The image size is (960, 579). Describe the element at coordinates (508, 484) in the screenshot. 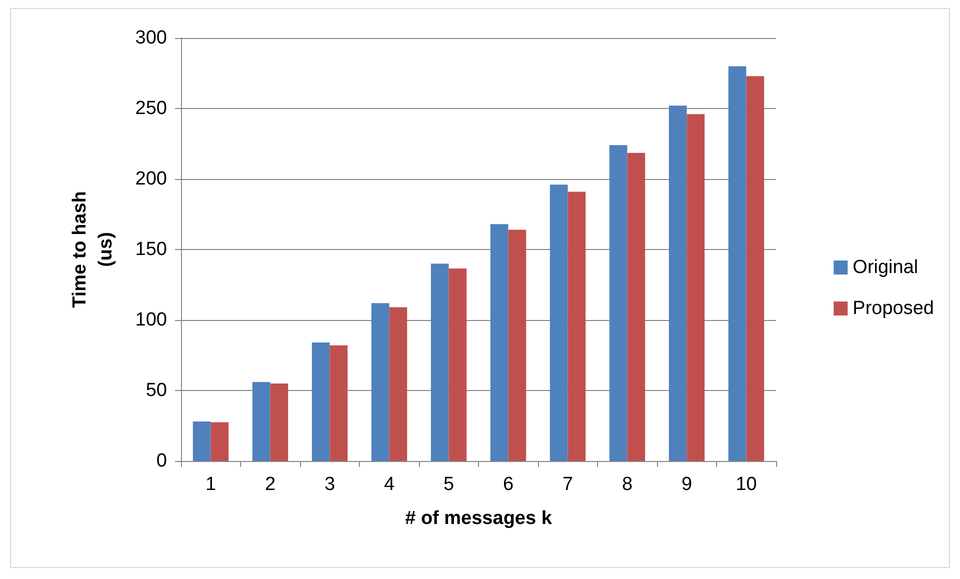

I see `x-tick-label: 6` at that location.